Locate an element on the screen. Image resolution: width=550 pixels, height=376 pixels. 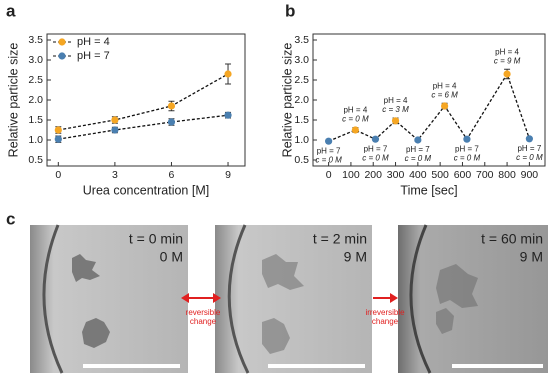
x-axis-label: Time [sec] is located at coordinates (428, 190).